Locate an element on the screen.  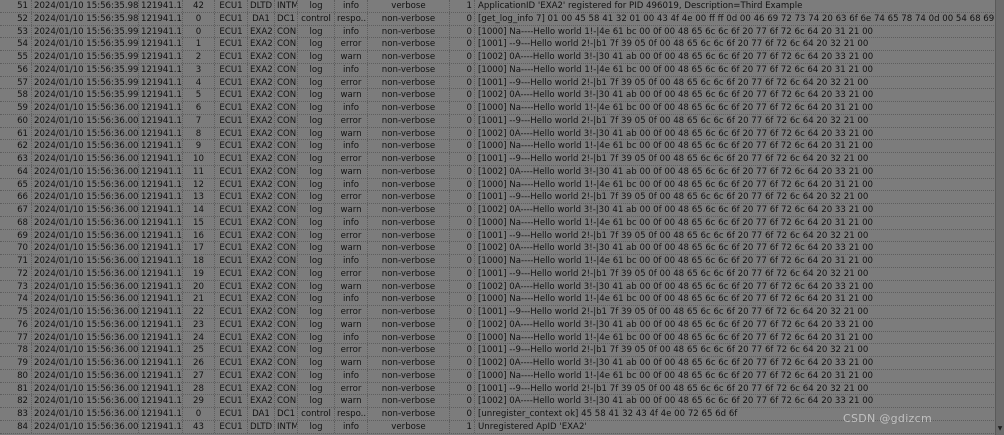
cell-index: 83 is located at coordinates (16, 414).